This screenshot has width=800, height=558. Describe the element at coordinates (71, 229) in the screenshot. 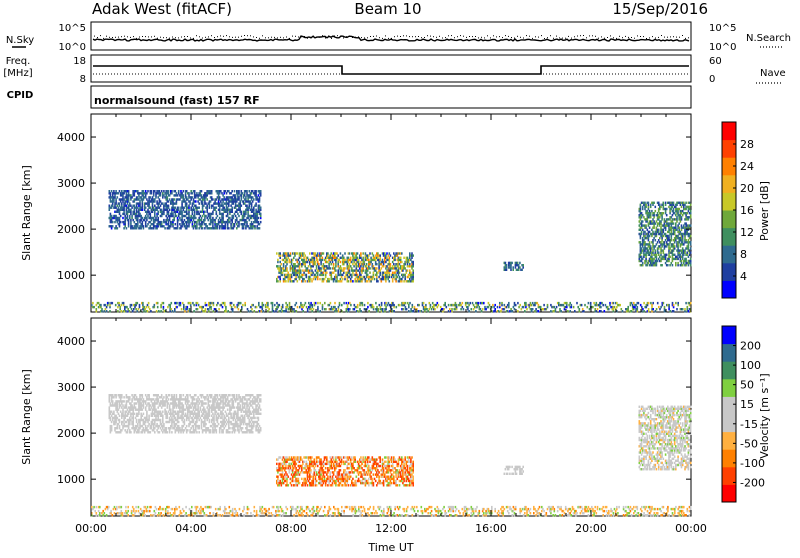

I see `y-tick-label: 2000` at that location.